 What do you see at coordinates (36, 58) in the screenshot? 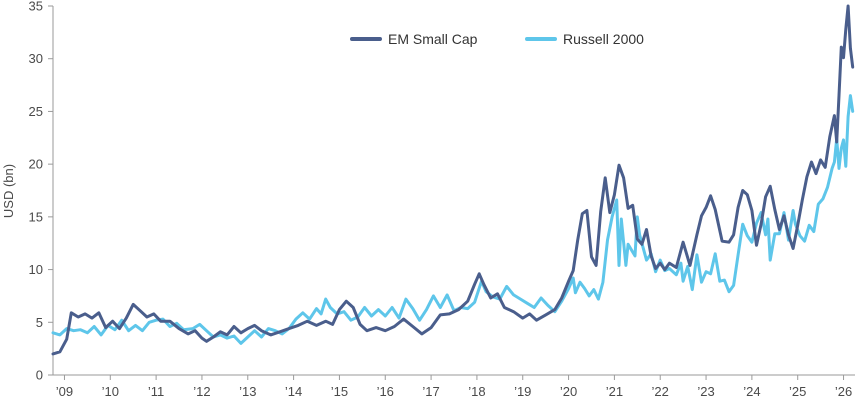
I see `y-tick-label: 30` at bounding box center [36, 58].